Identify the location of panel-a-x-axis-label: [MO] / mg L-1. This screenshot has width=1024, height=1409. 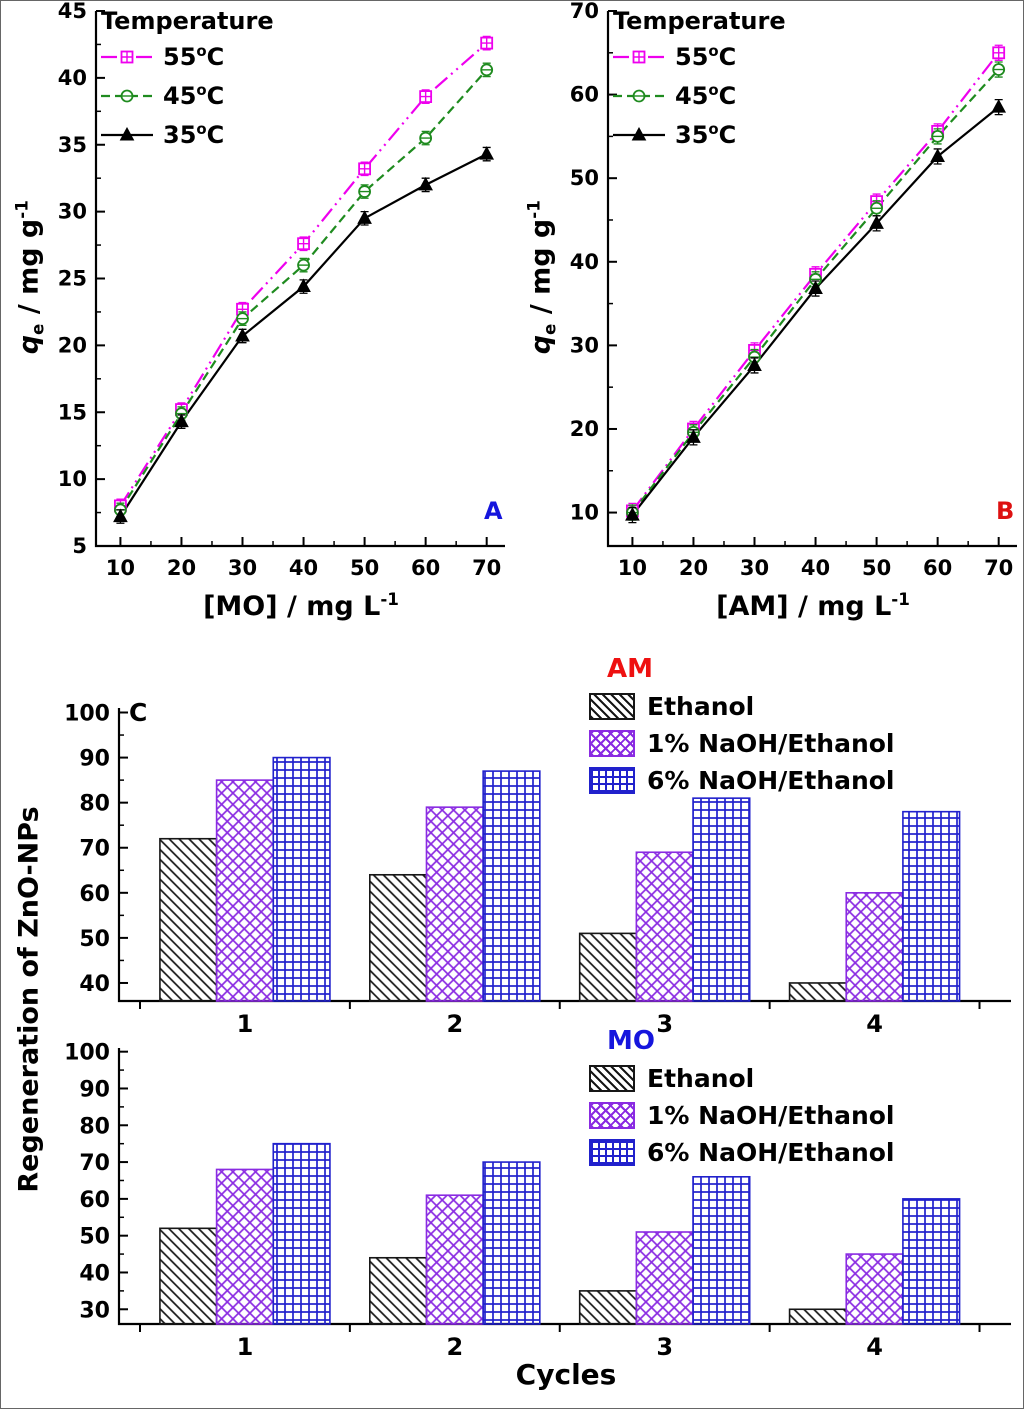
(301, 605).